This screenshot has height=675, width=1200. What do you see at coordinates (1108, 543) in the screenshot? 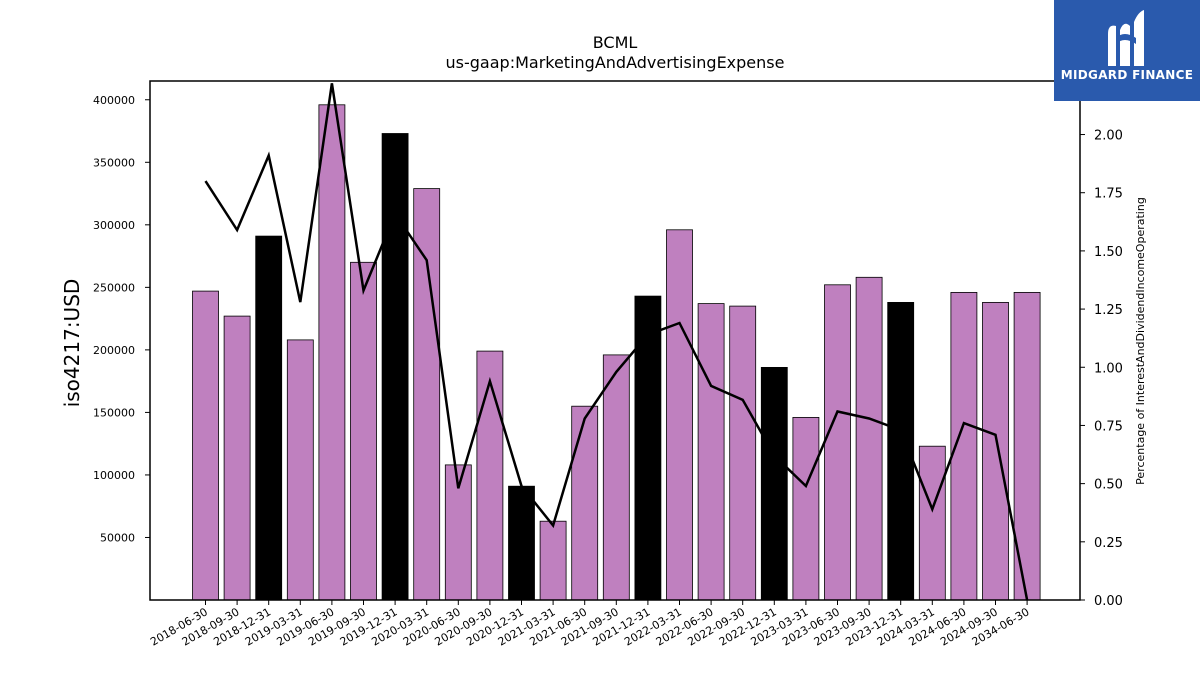
I see `y-right-tick-label: 0.25` at bounding box center [1108, 543].